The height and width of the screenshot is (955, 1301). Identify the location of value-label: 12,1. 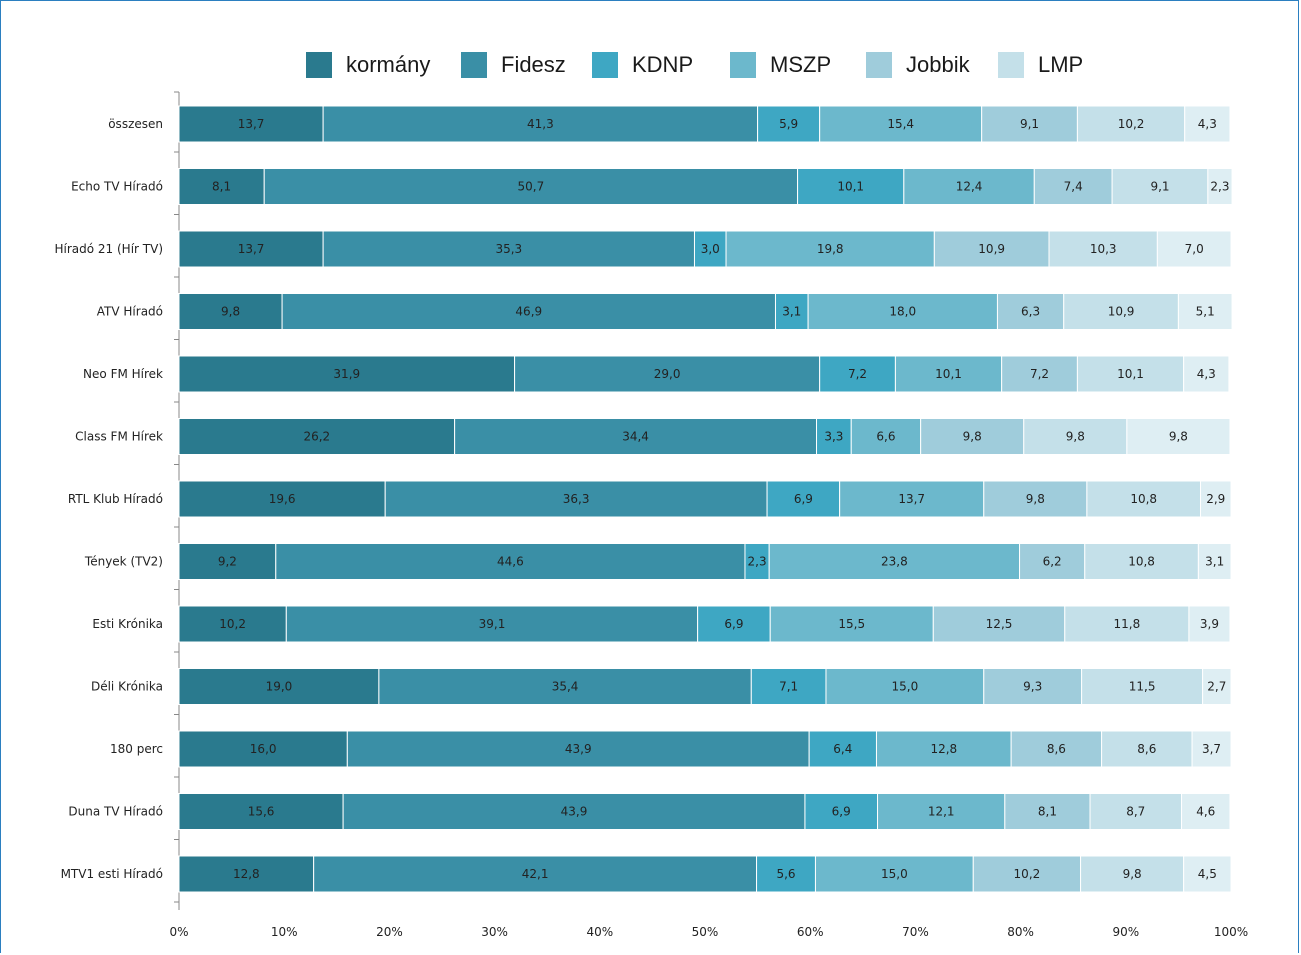
(941, 812).